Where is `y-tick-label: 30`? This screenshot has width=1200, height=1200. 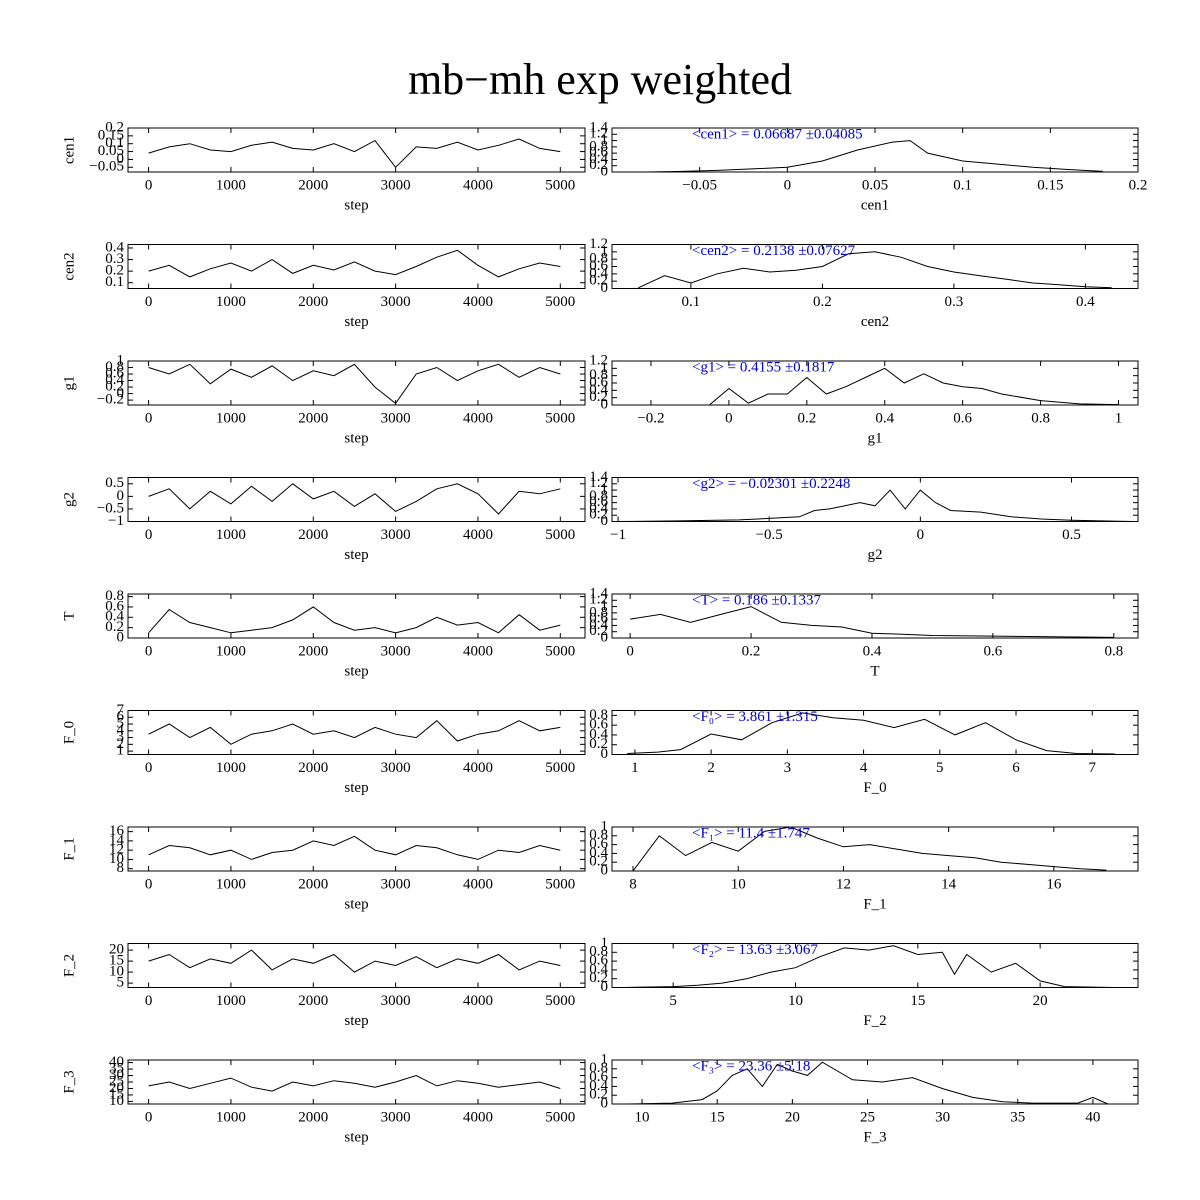
y-tick-label: 30 is located at coordinates (116, 1075).